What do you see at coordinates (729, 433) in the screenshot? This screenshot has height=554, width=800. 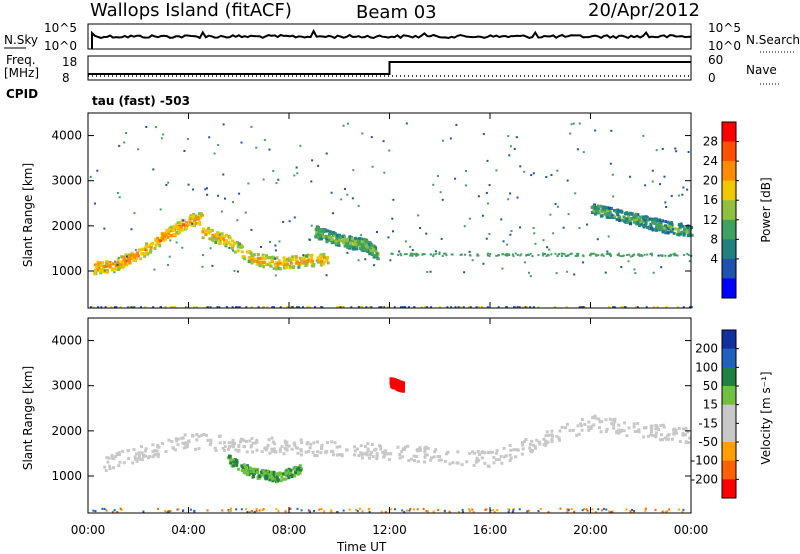 I see `colorbar-segment` at bounding box center [729, 433].